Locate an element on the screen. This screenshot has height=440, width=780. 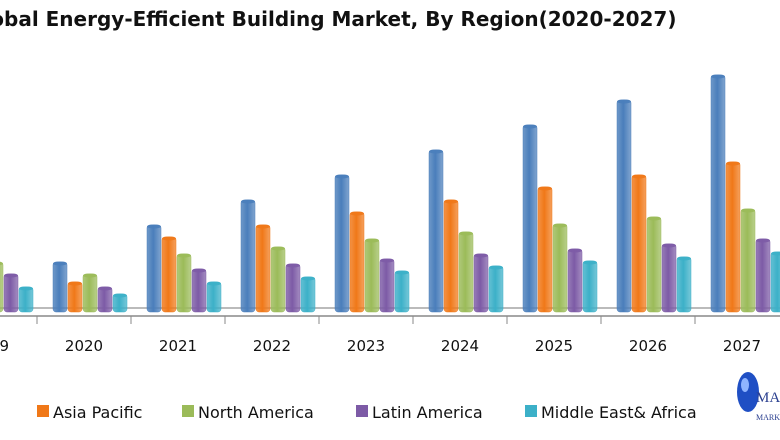
x-tick-label: 2024 is located at coordinates (460, 346).